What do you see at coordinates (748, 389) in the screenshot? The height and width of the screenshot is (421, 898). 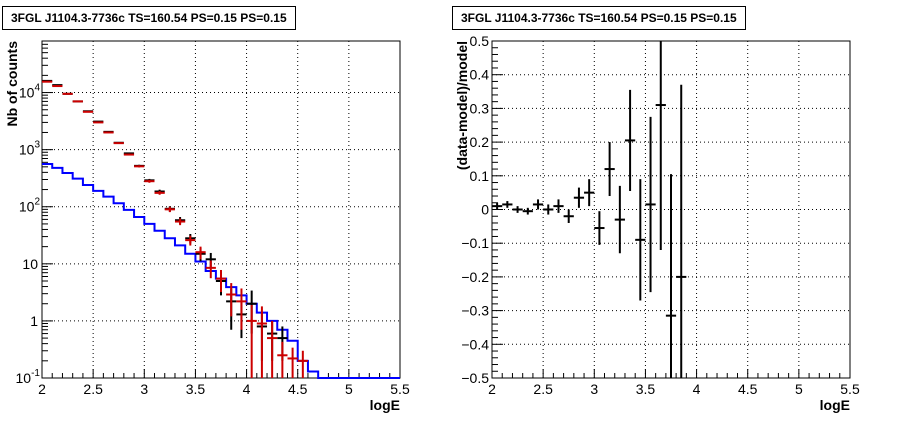 I see `right-x-tick-label: 4.5` at bounding box center [748, 389].